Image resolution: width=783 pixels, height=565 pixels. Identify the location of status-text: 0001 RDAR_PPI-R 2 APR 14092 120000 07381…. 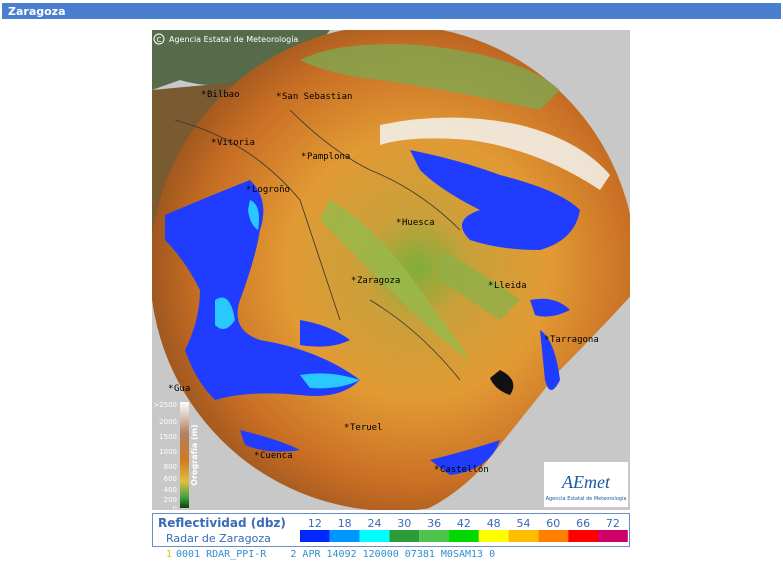
(335, 554).